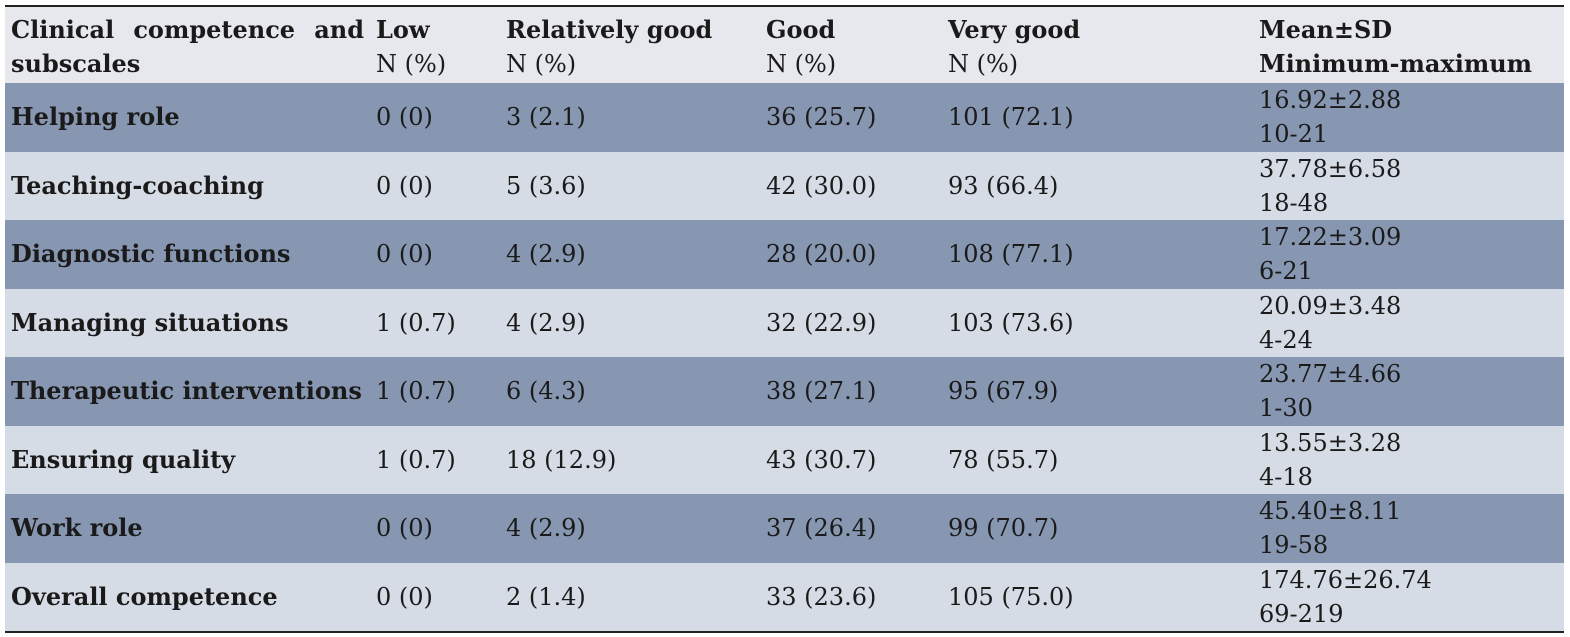 The width and height of the screenshot is (1570, 637). What do you see at coordinates (1330, 305) in the screenshot?
I see `mean-sd-value: 20.09±3.48` at bounding box center [1330, 305].